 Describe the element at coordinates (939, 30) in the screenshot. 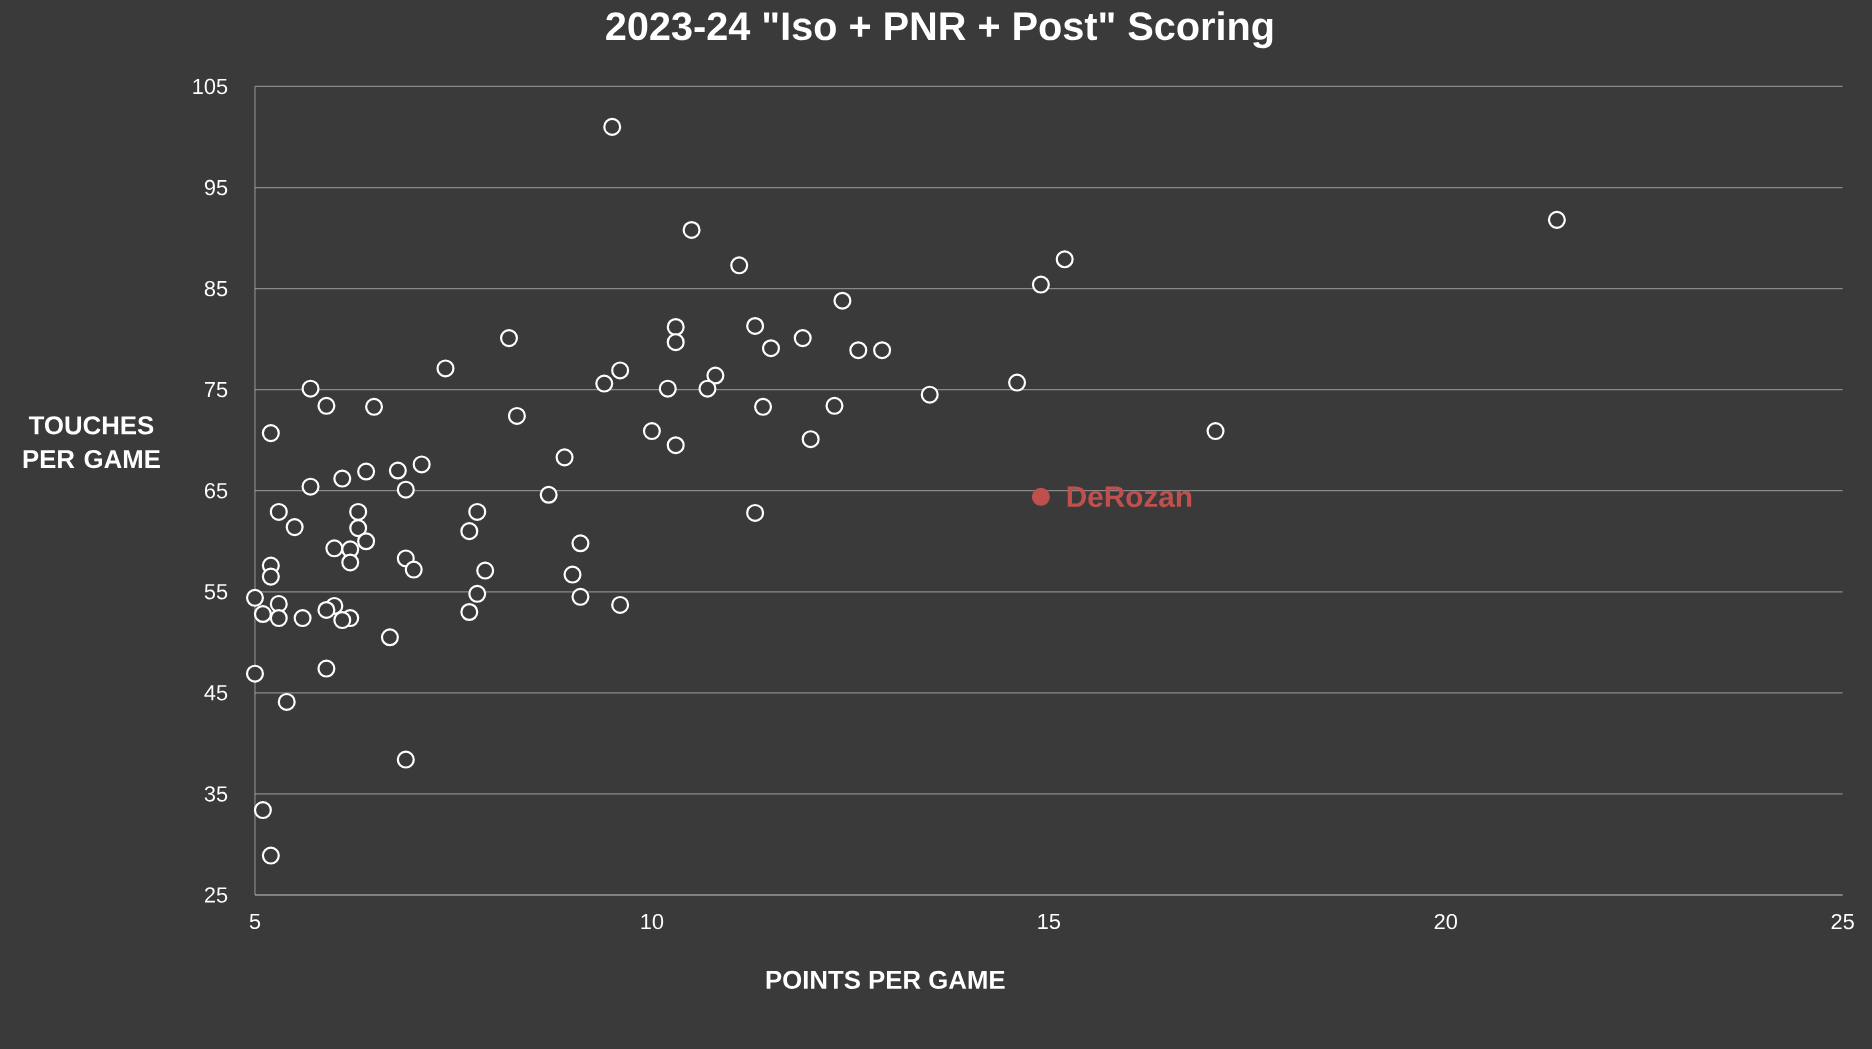

I see `chart-title: 2023-24 "Iso + PNR + Post" Scoring` at that location.